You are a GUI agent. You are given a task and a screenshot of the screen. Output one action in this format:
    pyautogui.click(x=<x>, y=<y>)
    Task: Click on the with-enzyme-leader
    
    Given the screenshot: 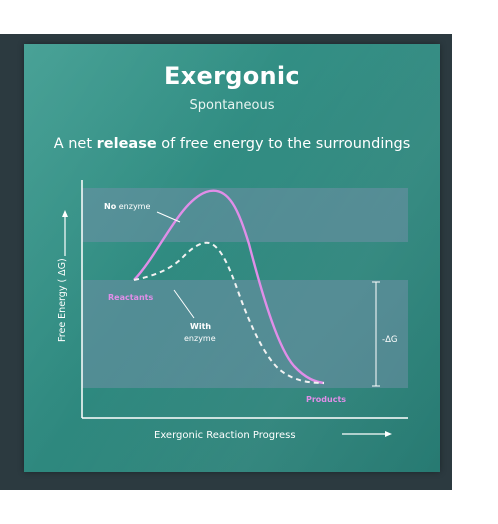 What is the action you would take?
    pyautogui.click(x=184, y=304)
    